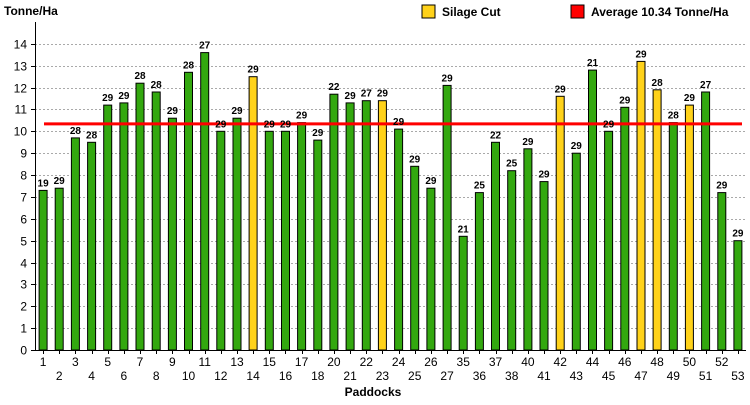 The height and width of the screenshot is (405, 750). What do you see at coordinates (367, 362) in the screenshot?
I see `x-tick-label: 22` at bounding box center [367, 362].